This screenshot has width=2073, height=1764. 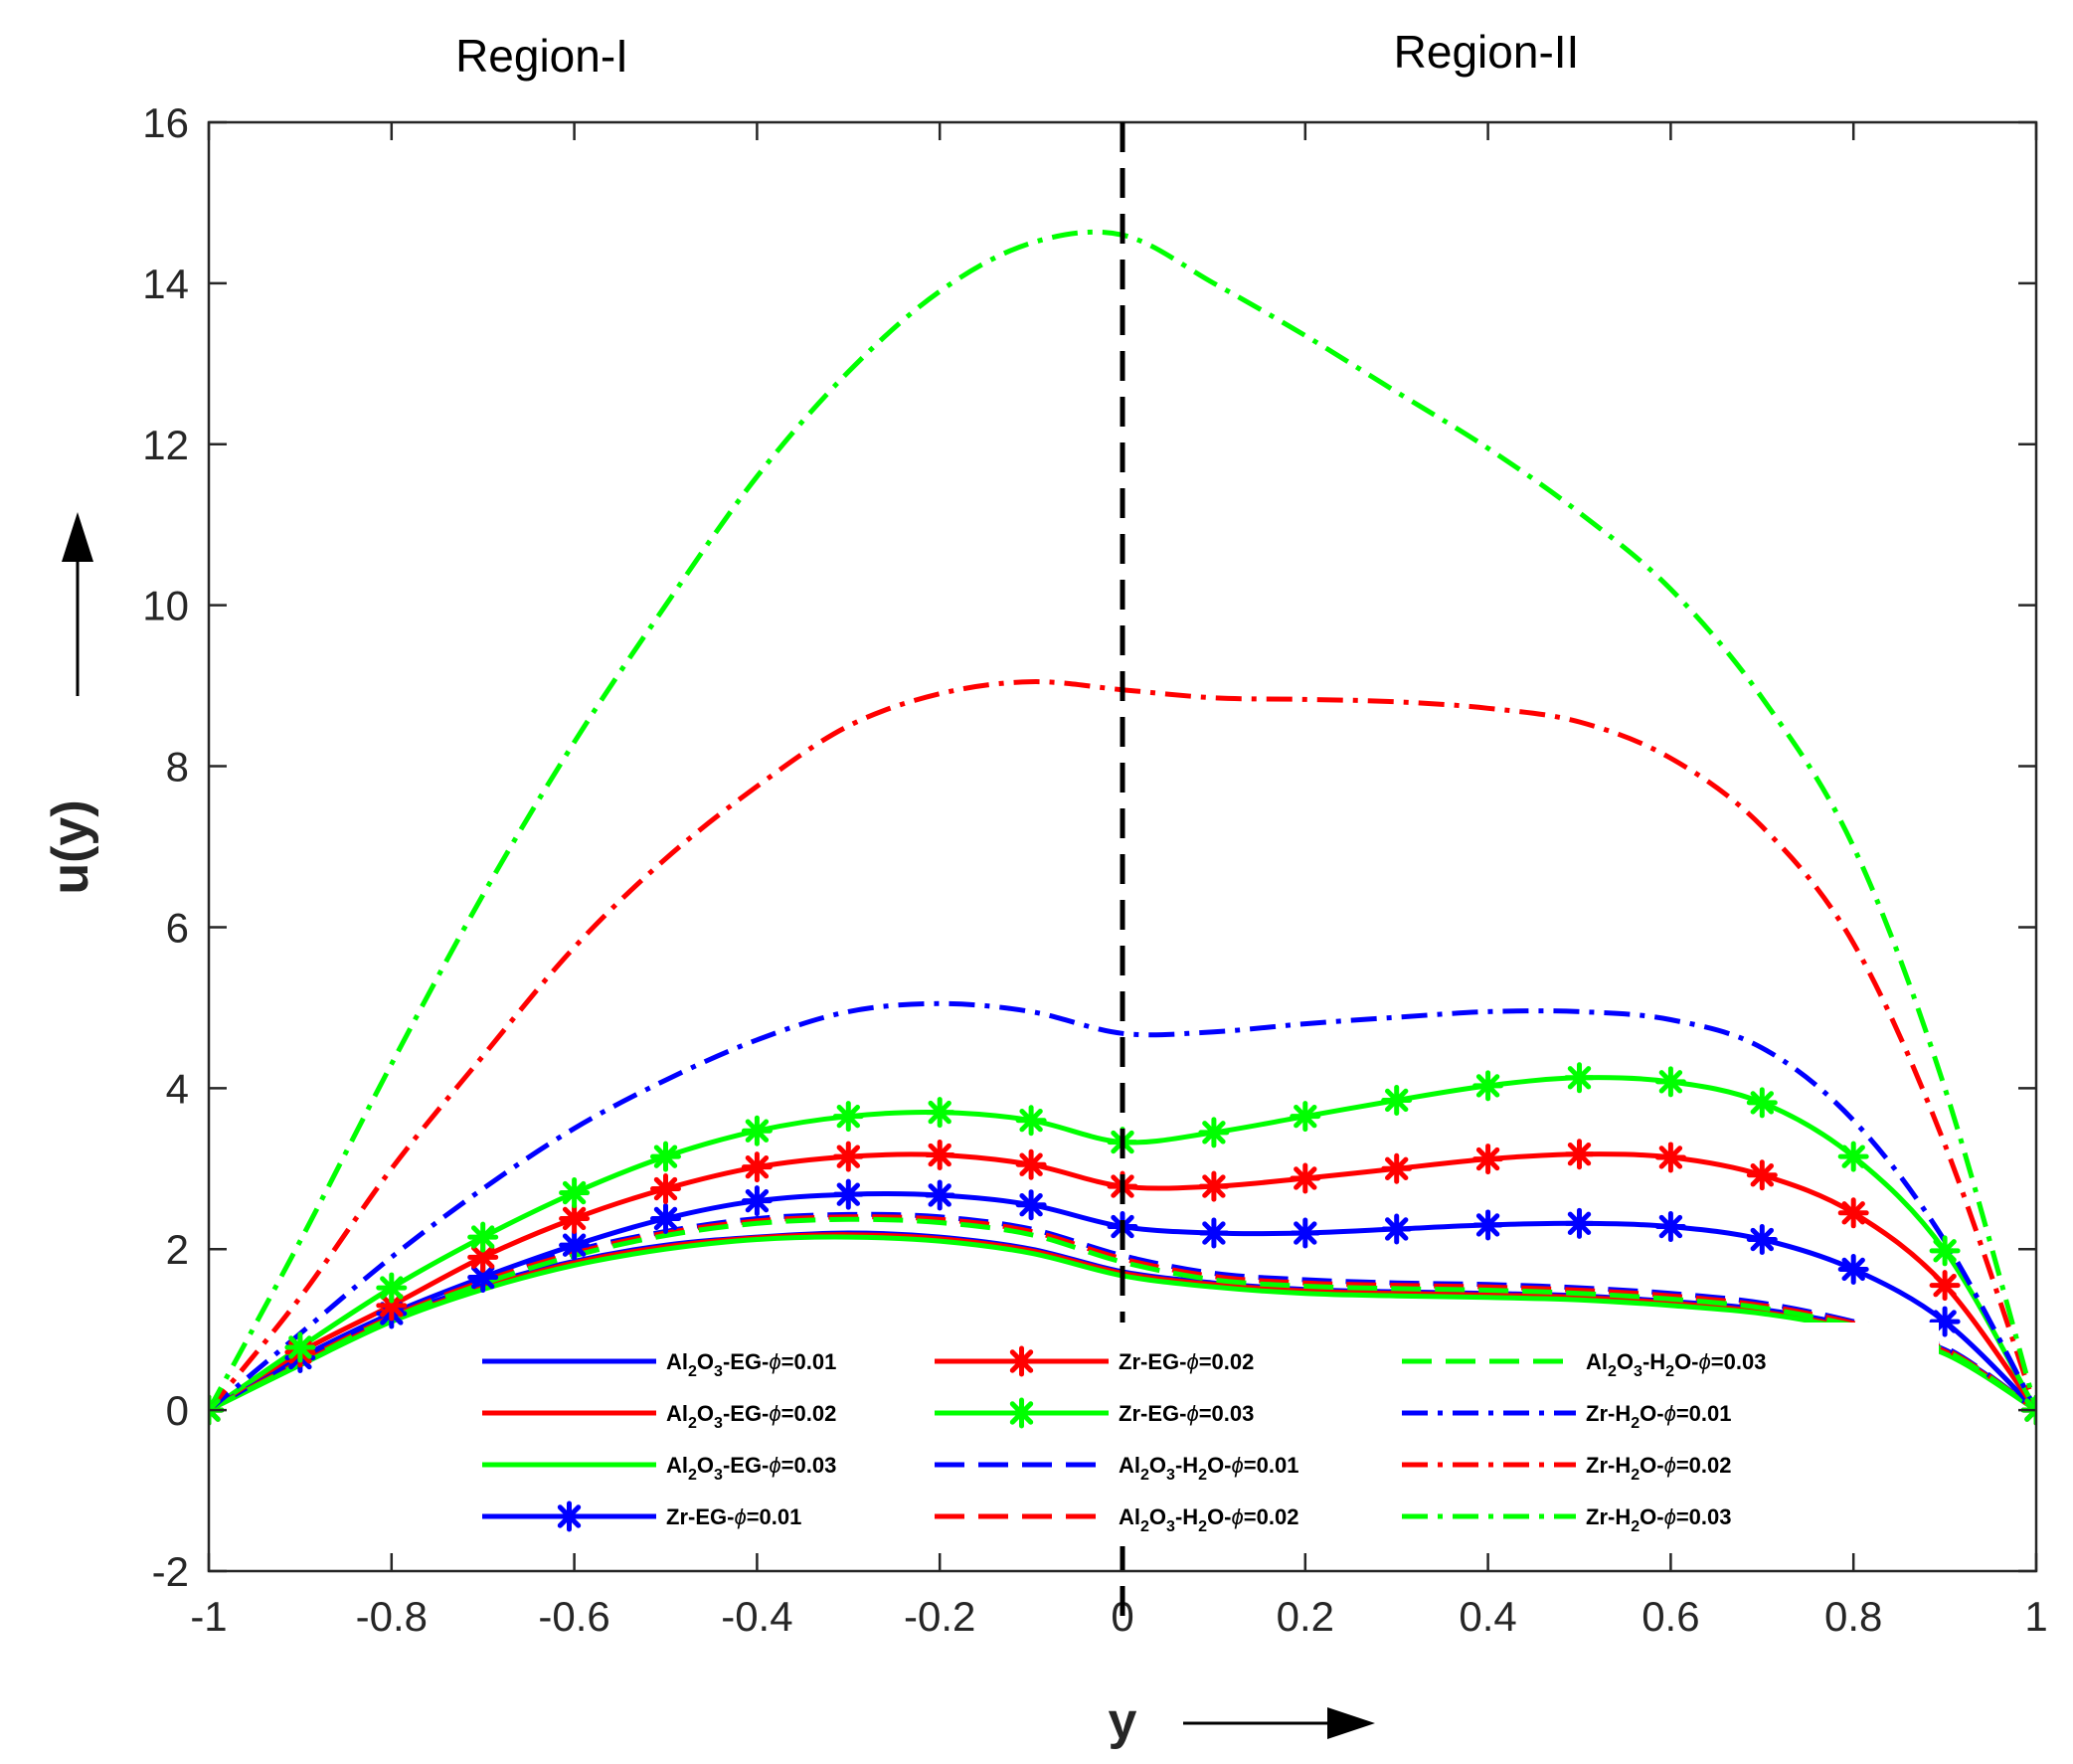 What do you see at coordinates (1670, 1616) in the screenshot?
I see `x-tick-label: 0.6` at bounding box center [1670, 1616].